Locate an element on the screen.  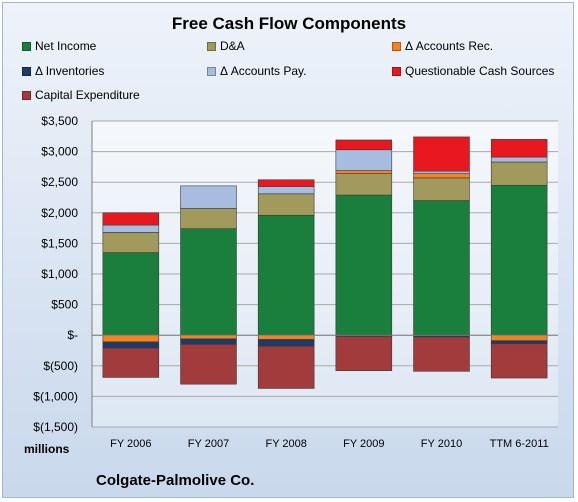
y-tick-label: $3,500 is located at coordinates (59, 121).